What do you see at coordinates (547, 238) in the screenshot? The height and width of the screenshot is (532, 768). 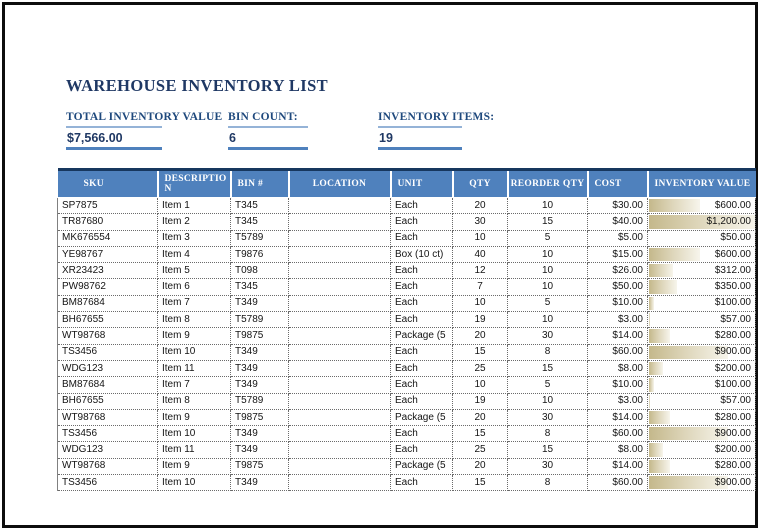 I see `cell-reorder_qty: 5` at bounding box center [547, 238].